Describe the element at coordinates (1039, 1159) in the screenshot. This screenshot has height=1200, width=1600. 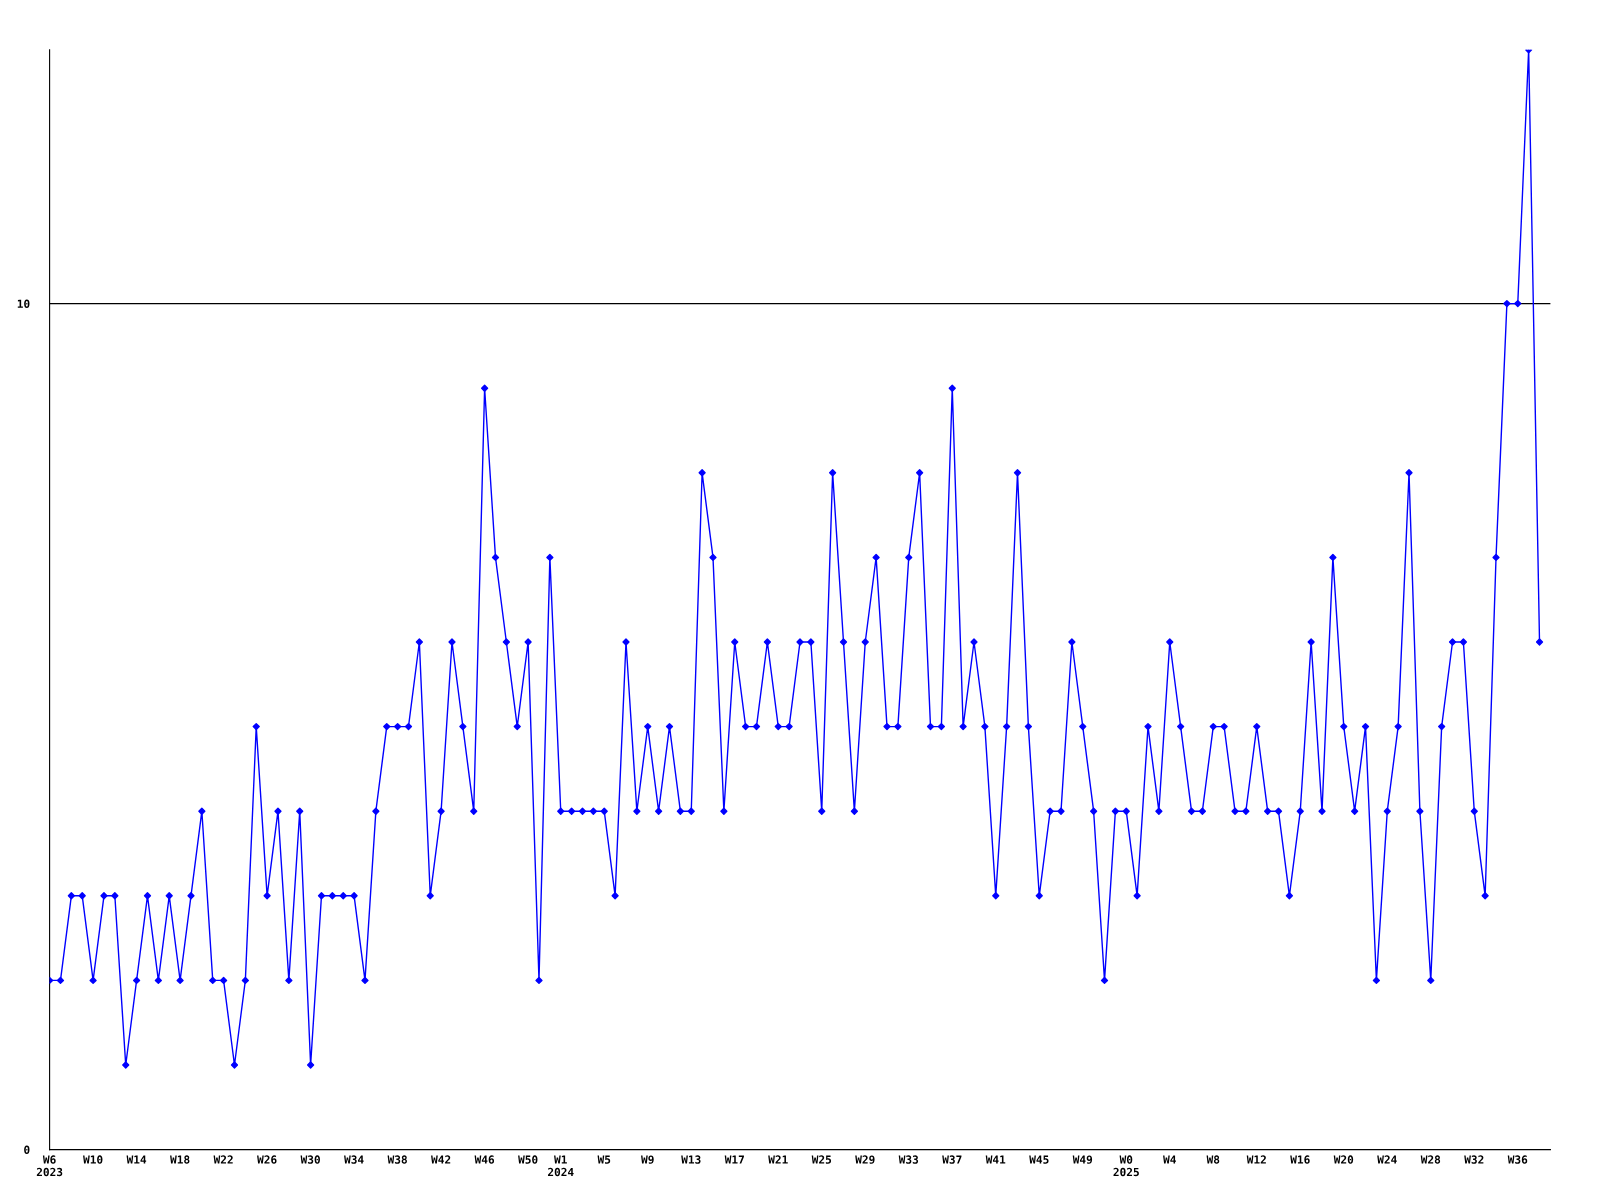
I see `x-tick-label: W45` at that location.